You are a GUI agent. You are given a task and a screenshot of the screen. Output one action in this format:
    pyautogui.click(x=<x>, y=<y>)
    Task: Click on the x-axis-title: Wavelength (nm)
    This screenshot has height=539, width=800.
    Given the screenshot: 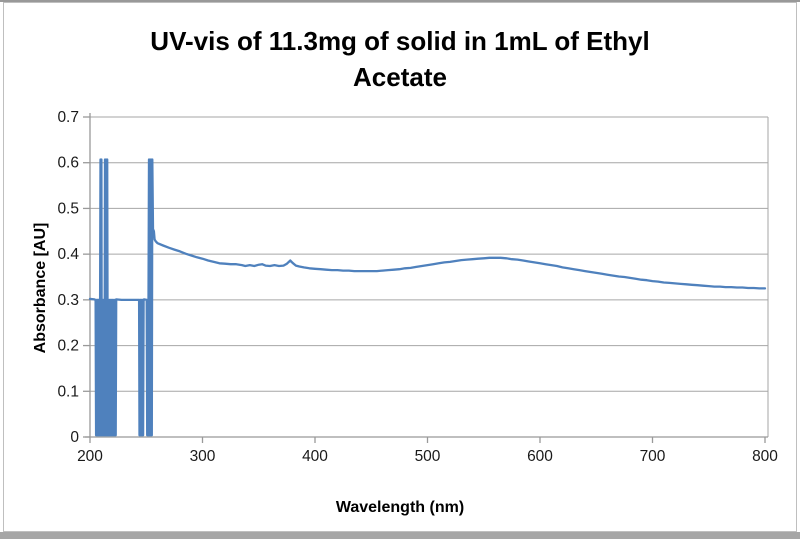 What is the action you would take?
    pyautogui.click(x=400, y=507)
    